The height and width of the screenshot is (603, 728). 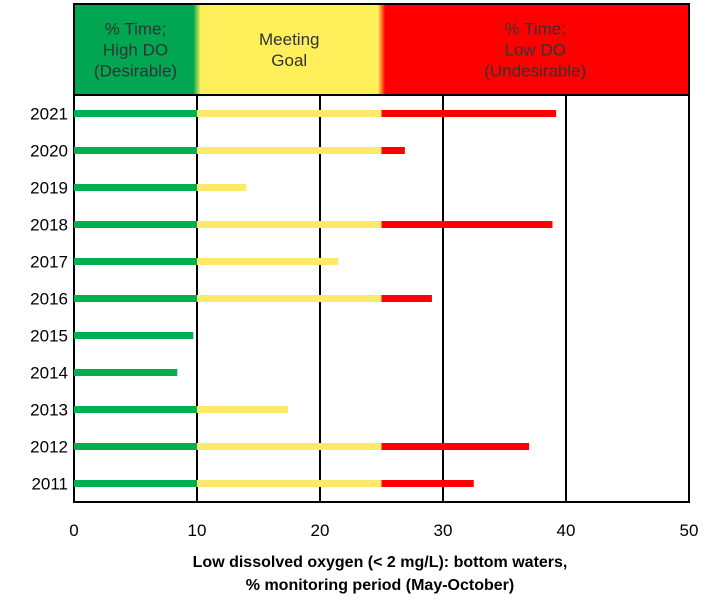 I want to click on y-tick-label-2016: 2016, so click(x=49, y=299).